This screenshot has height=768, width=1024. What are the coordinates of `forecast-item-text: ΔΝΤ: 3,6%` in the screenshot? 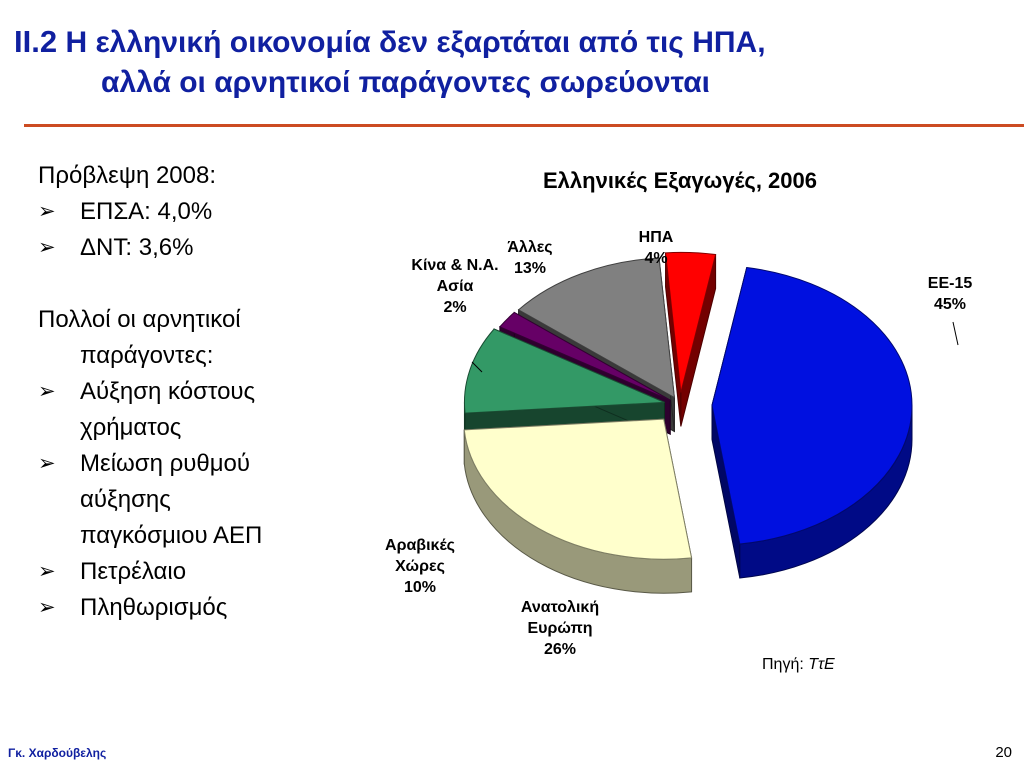 It's located at (137, 247).